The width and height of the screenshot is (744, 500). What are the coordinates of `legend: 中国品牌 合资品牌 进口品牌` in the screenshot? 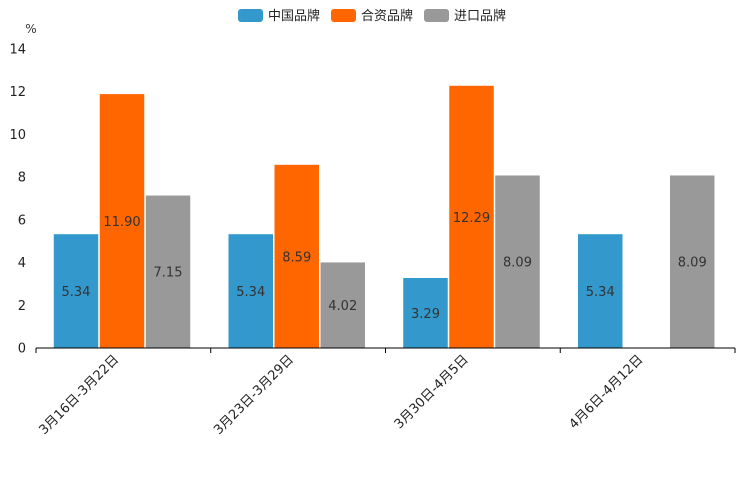 It's located at (372, 16).